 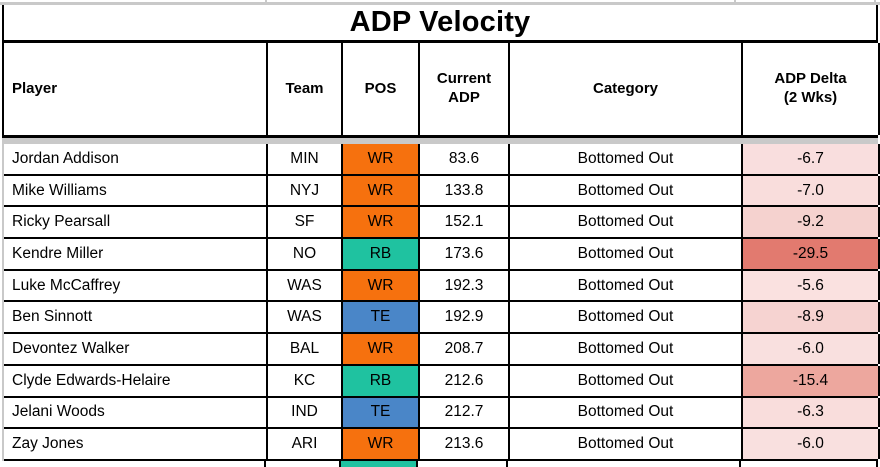 What do you see at coordinates (626, 89) in the screenshot?
I see `header-category: Category` at bounding box center [626, 89].